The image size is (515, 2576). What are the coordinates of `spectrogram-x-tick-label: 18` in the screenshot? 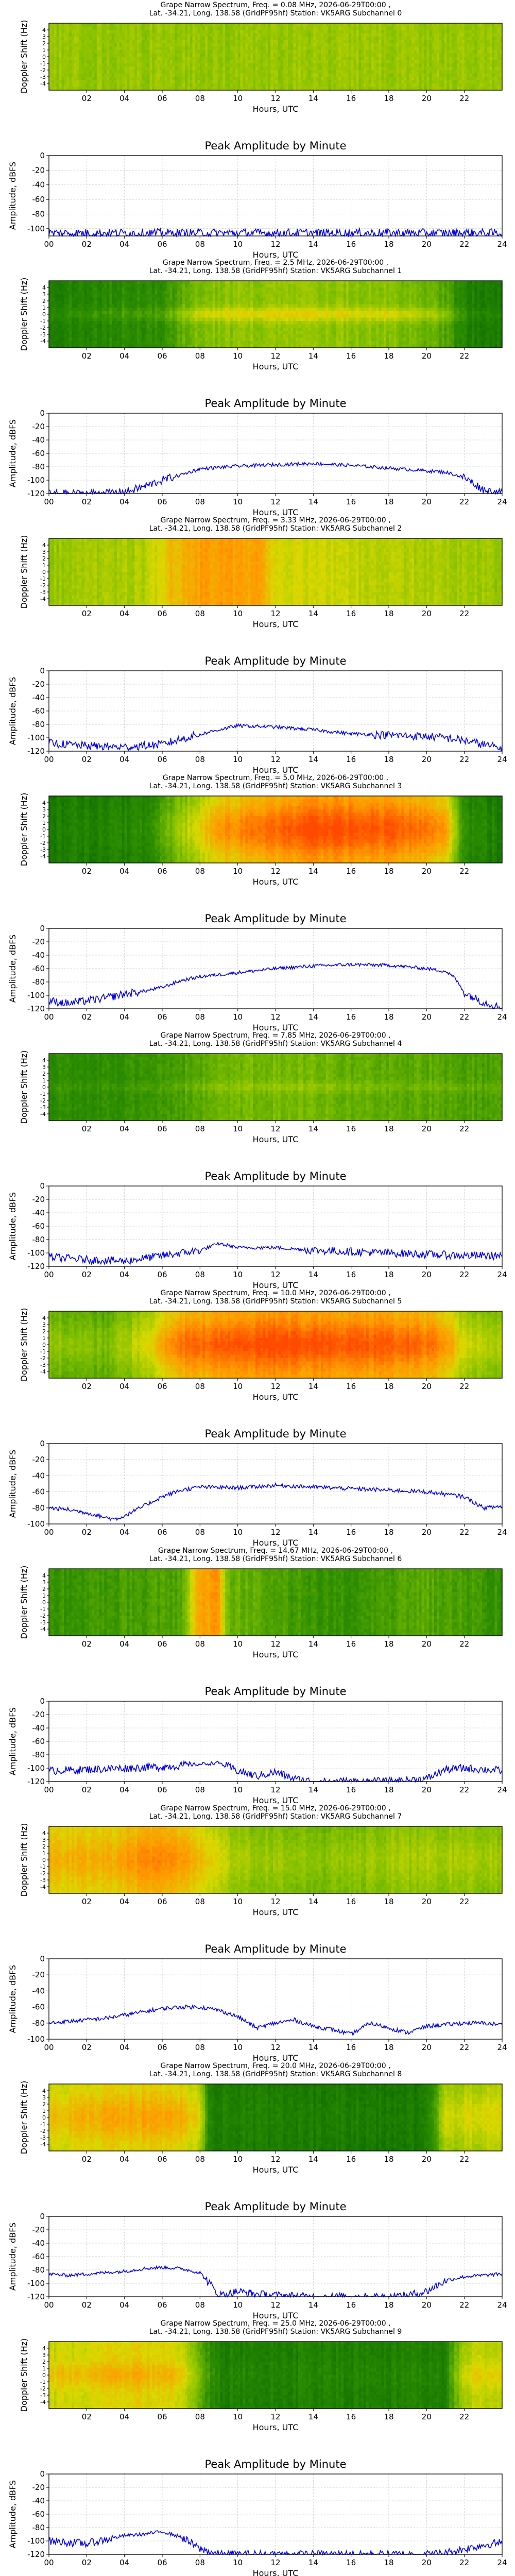 It's located at (388, 613).